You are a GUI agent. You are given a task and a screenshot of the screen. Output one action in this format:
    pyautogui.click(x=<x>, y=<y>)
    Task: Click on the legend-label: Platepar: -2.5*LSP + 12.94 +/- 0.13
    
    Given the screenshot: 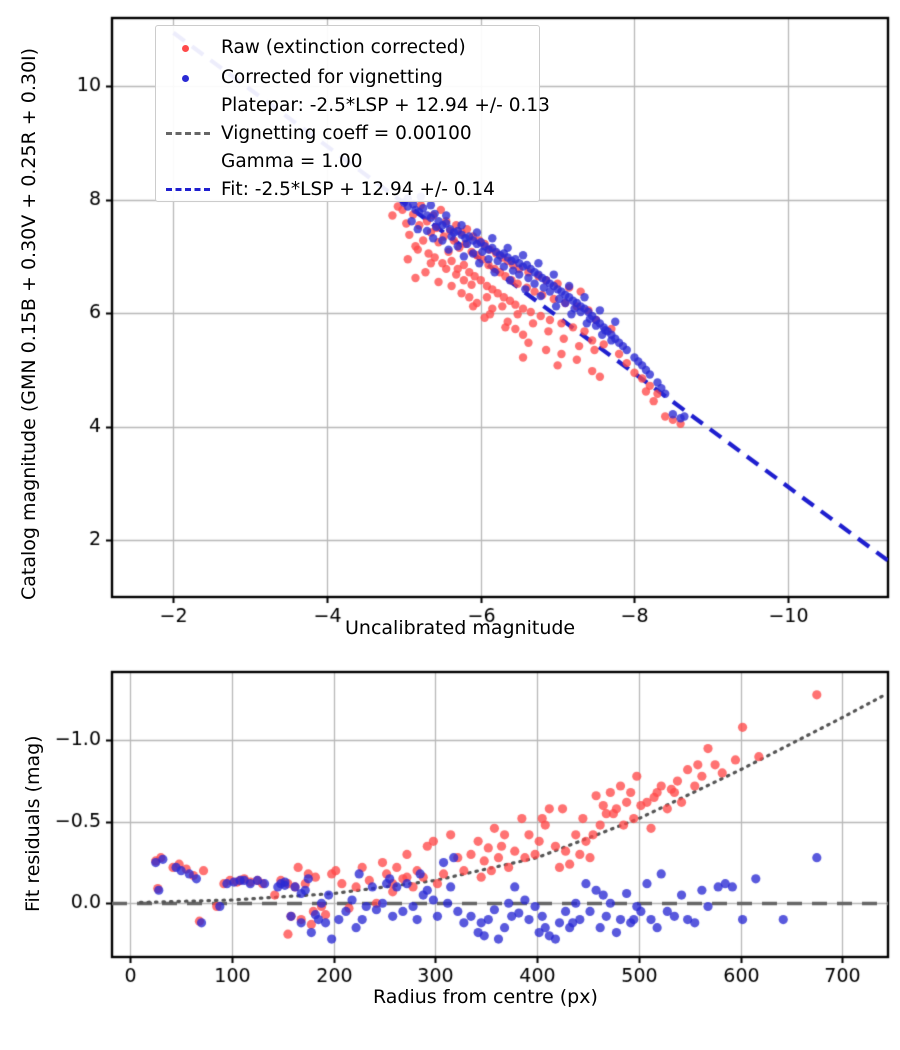 What is the action you would take?
    pyautogui.click(x=385, y=105)
    